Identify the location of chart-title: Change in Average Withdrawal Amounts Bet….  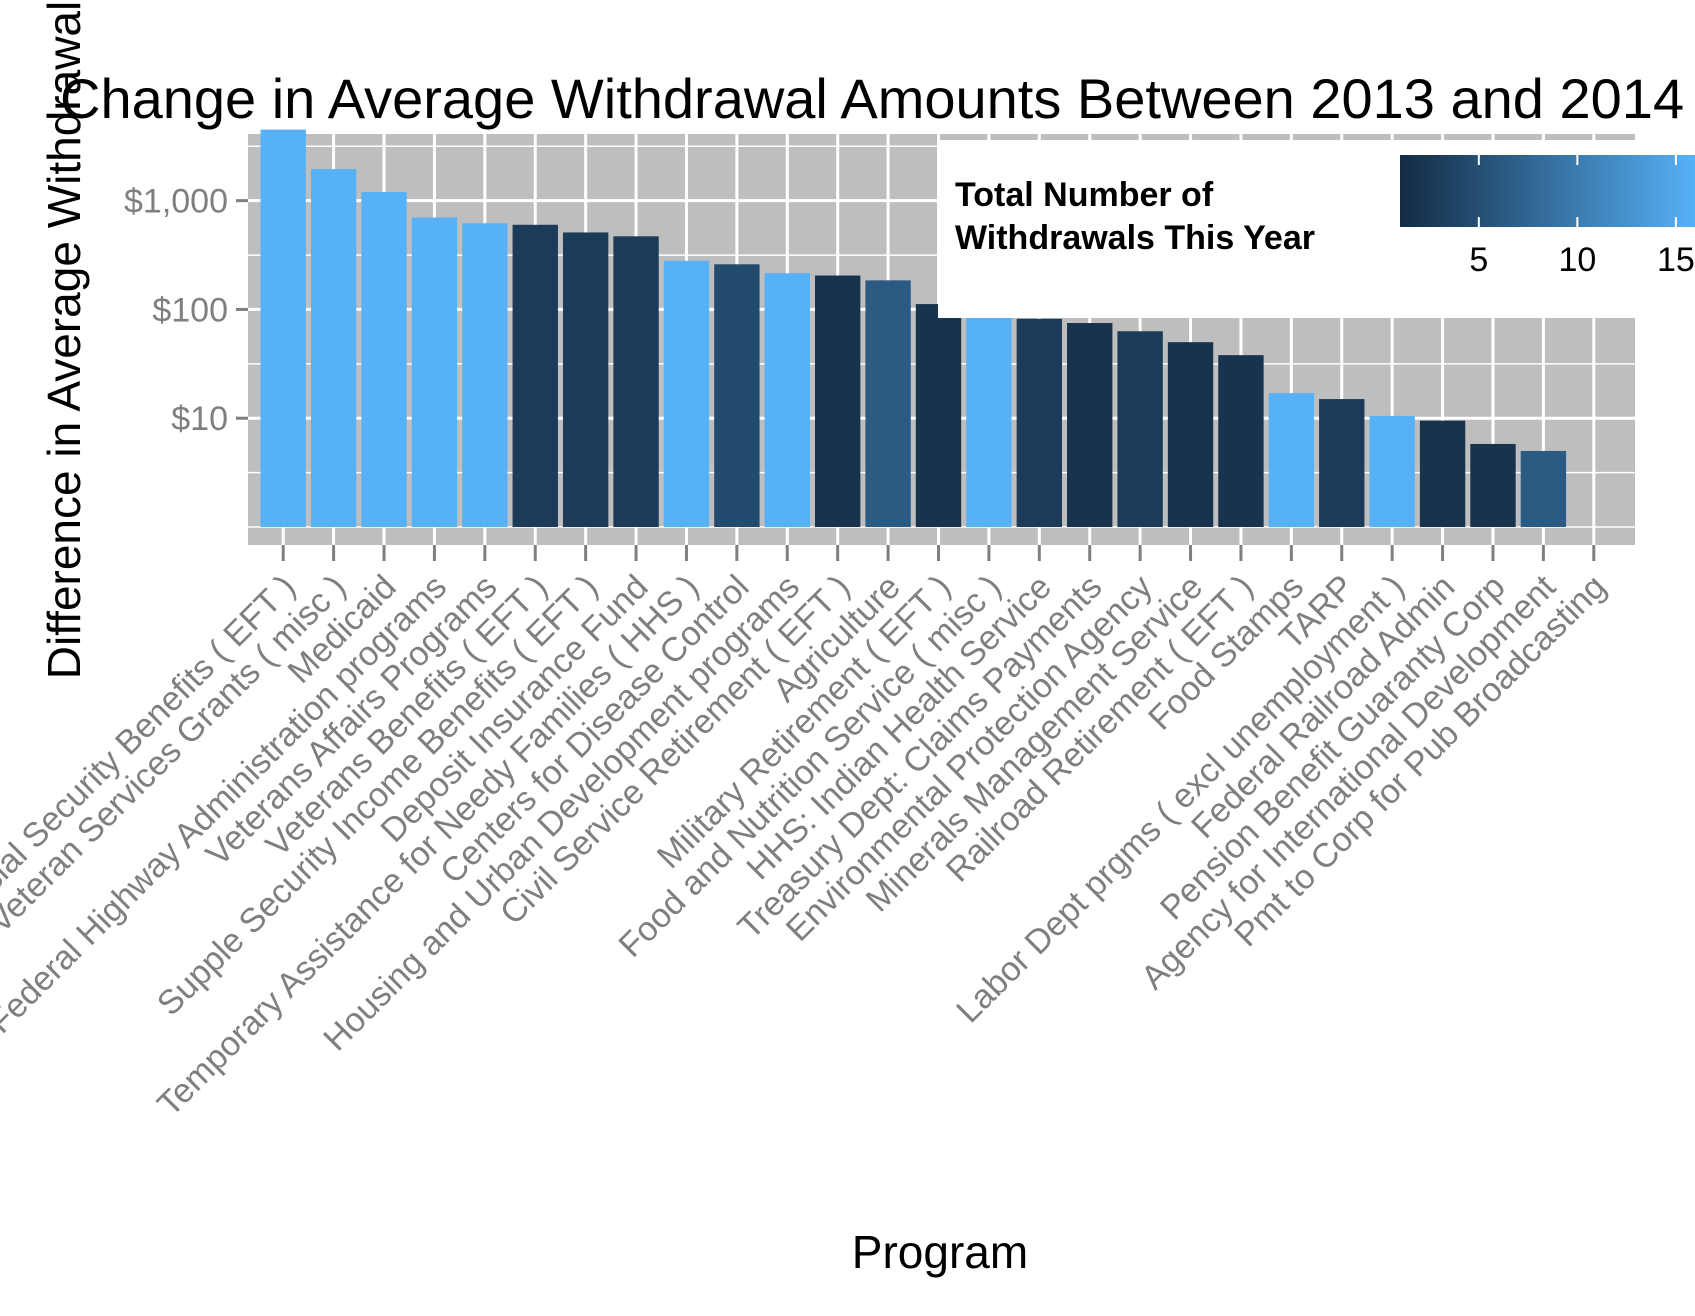
(872, 98).